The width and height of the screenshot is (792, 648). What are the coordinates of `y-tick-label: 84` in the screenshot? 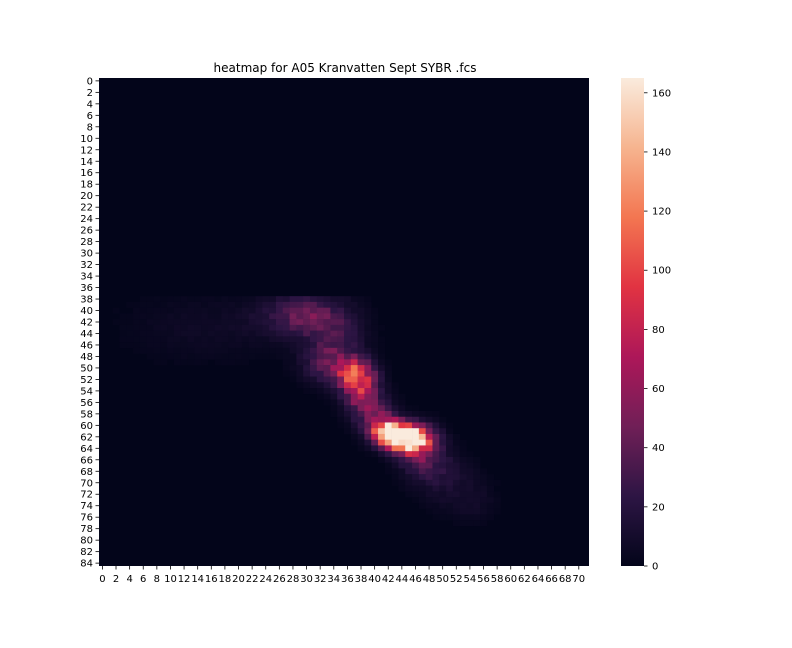 It's located at (86, 564).